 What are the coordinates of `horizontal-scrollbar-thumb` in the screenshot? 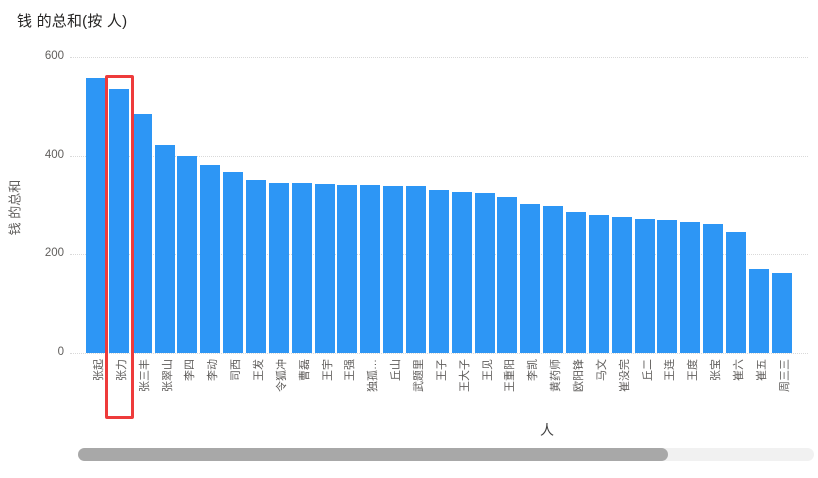 It's located at (373, 454).